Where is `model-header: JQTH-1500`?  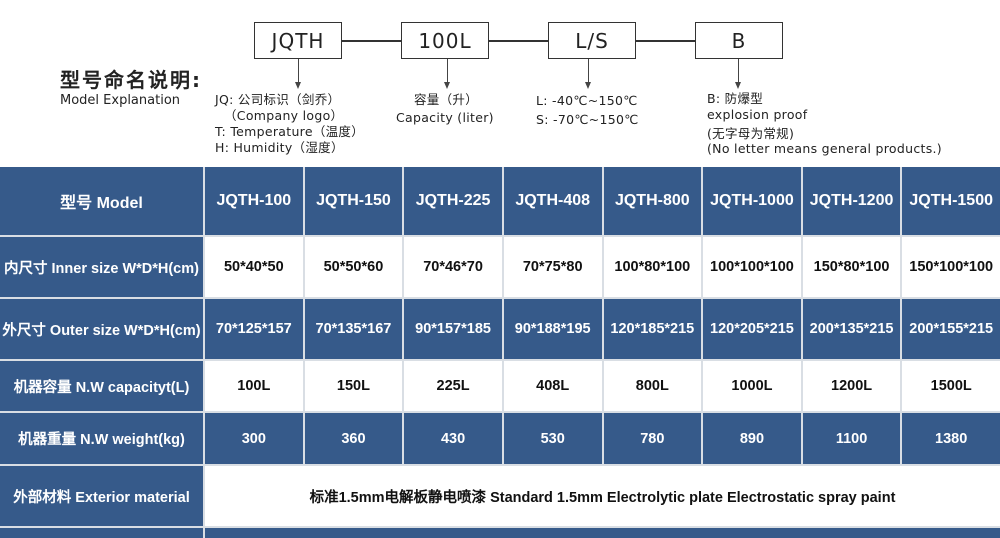
model-header: JQTH-1500 is located at coordinates (951, 201).